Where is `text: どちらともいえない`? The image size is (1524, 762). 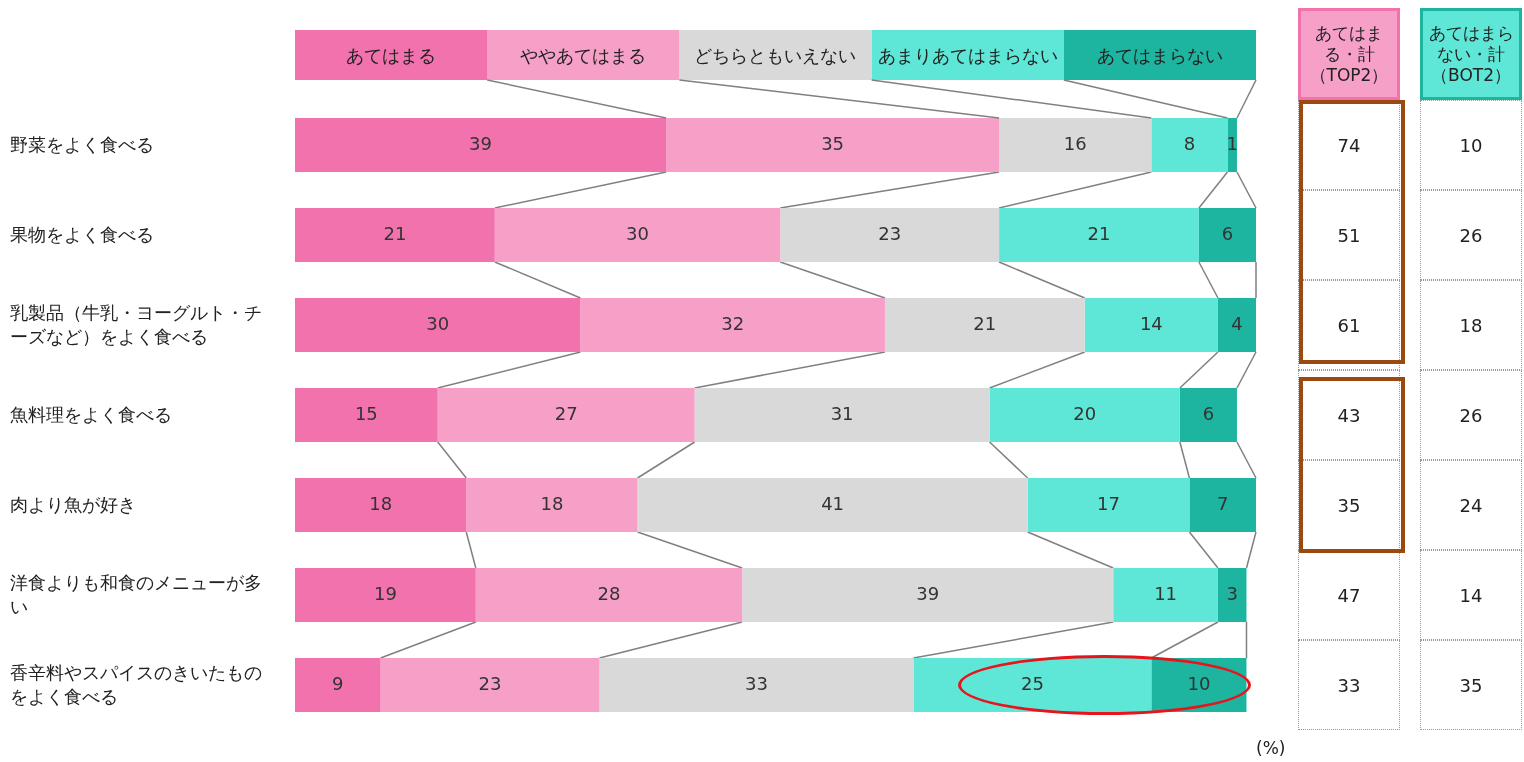 text: どちらともいえない is located at coordinates (775, 55).